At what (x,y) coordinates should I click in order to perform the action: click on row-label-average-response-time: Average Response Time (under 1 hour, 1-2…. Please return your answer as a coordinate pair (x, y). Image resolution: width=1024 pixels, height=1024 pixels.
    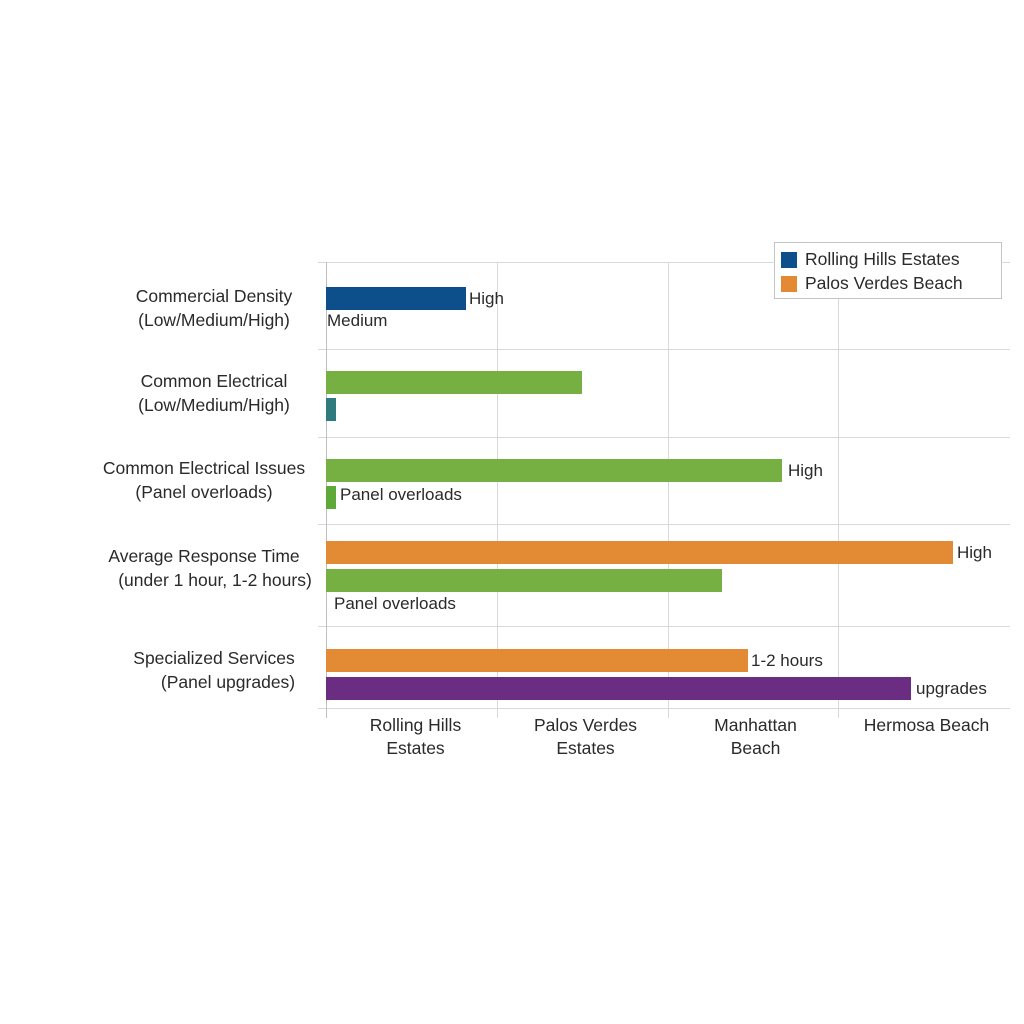
    Looking at the image, I should click on (204, 568).